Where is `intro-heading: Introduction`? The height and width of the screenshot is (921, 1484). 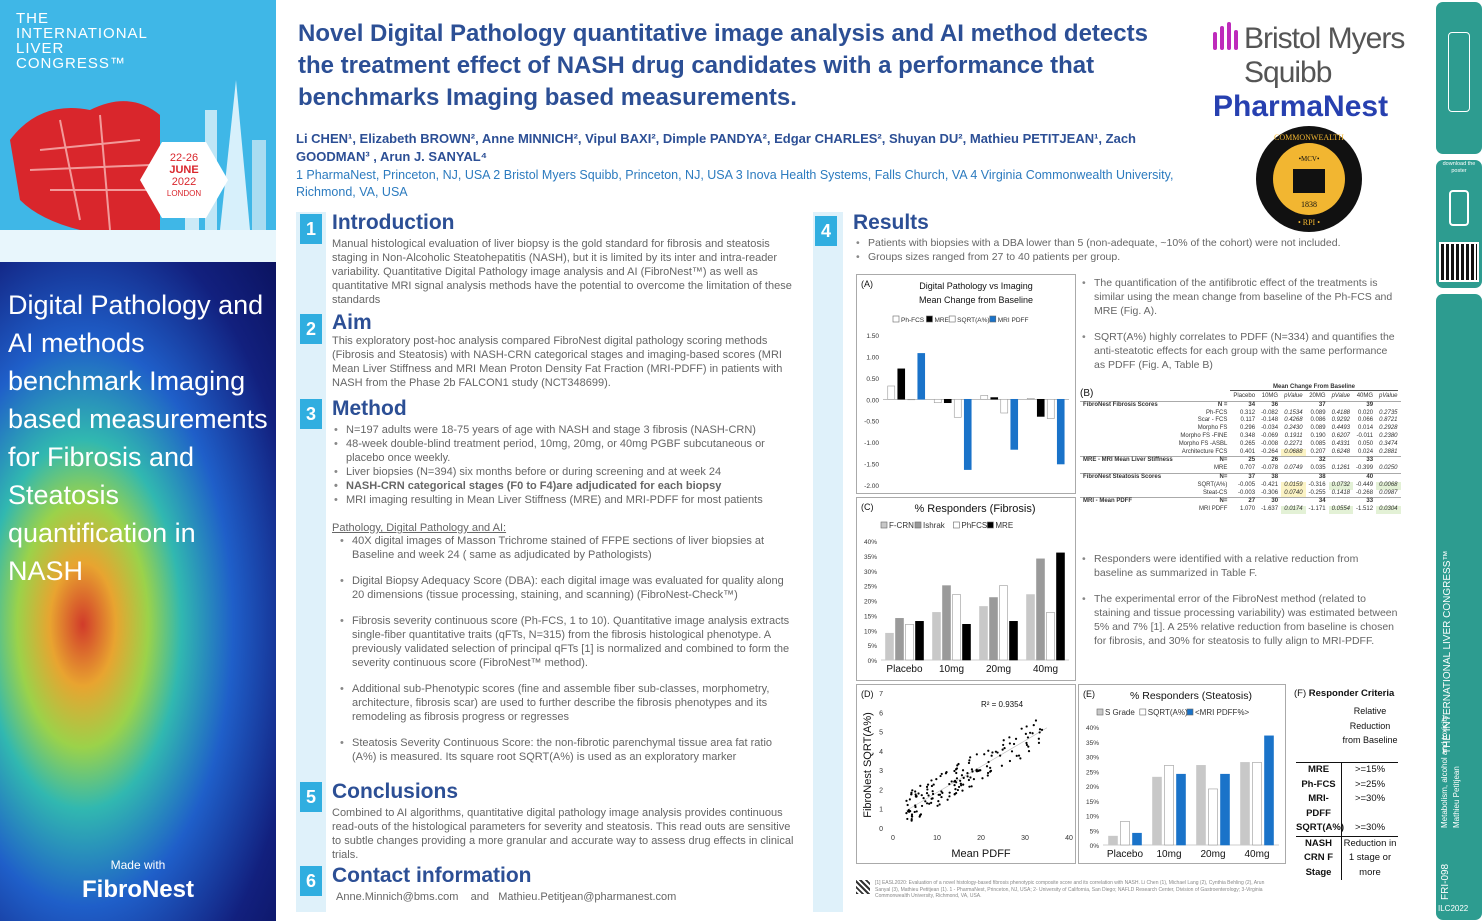 intro-heading: Introduction is located at coordinates (393, 222).